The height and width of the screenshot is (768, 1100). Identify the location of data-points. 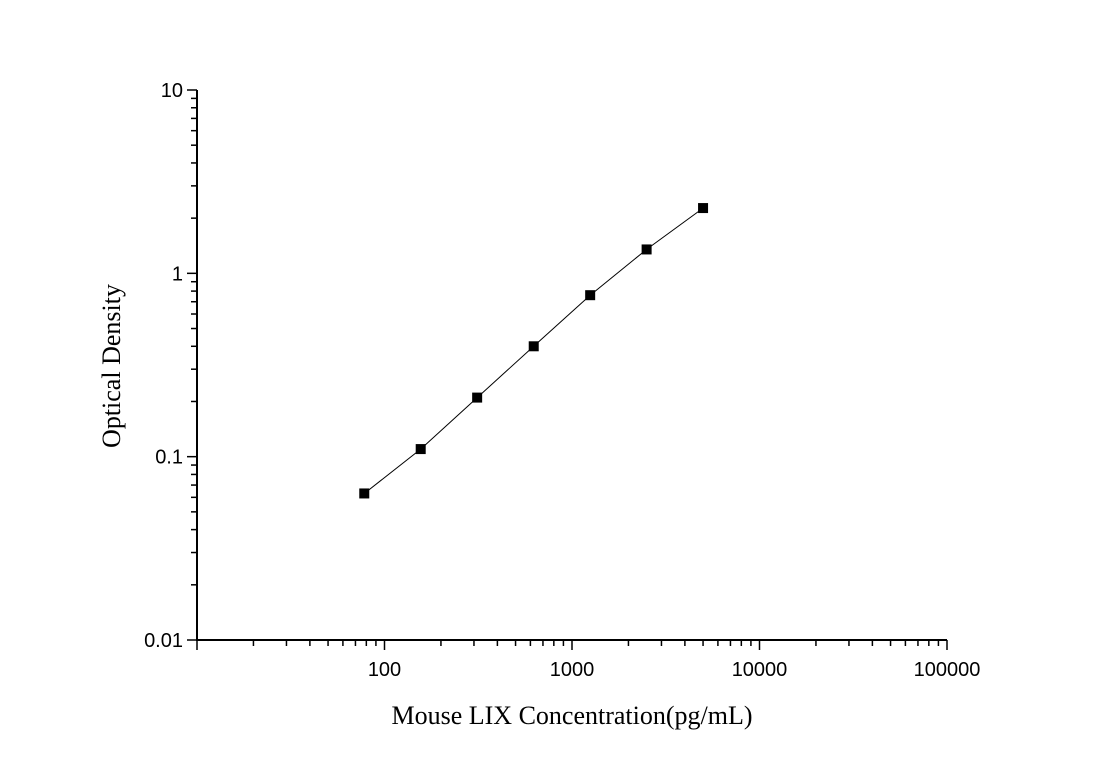
(534, 351).